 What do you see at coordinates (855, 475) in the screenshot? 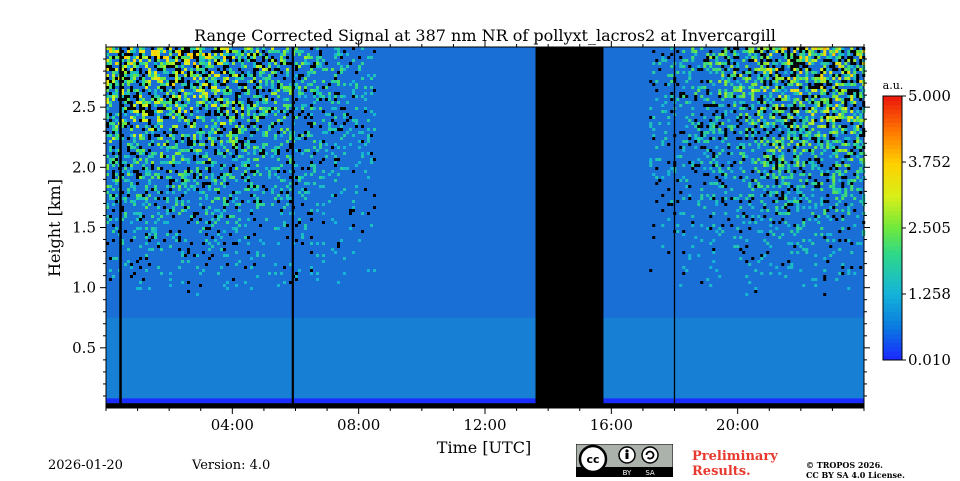
I see `copyright-line-2: CC BY SA 4.0 License.` at bounding box center [855, 475].